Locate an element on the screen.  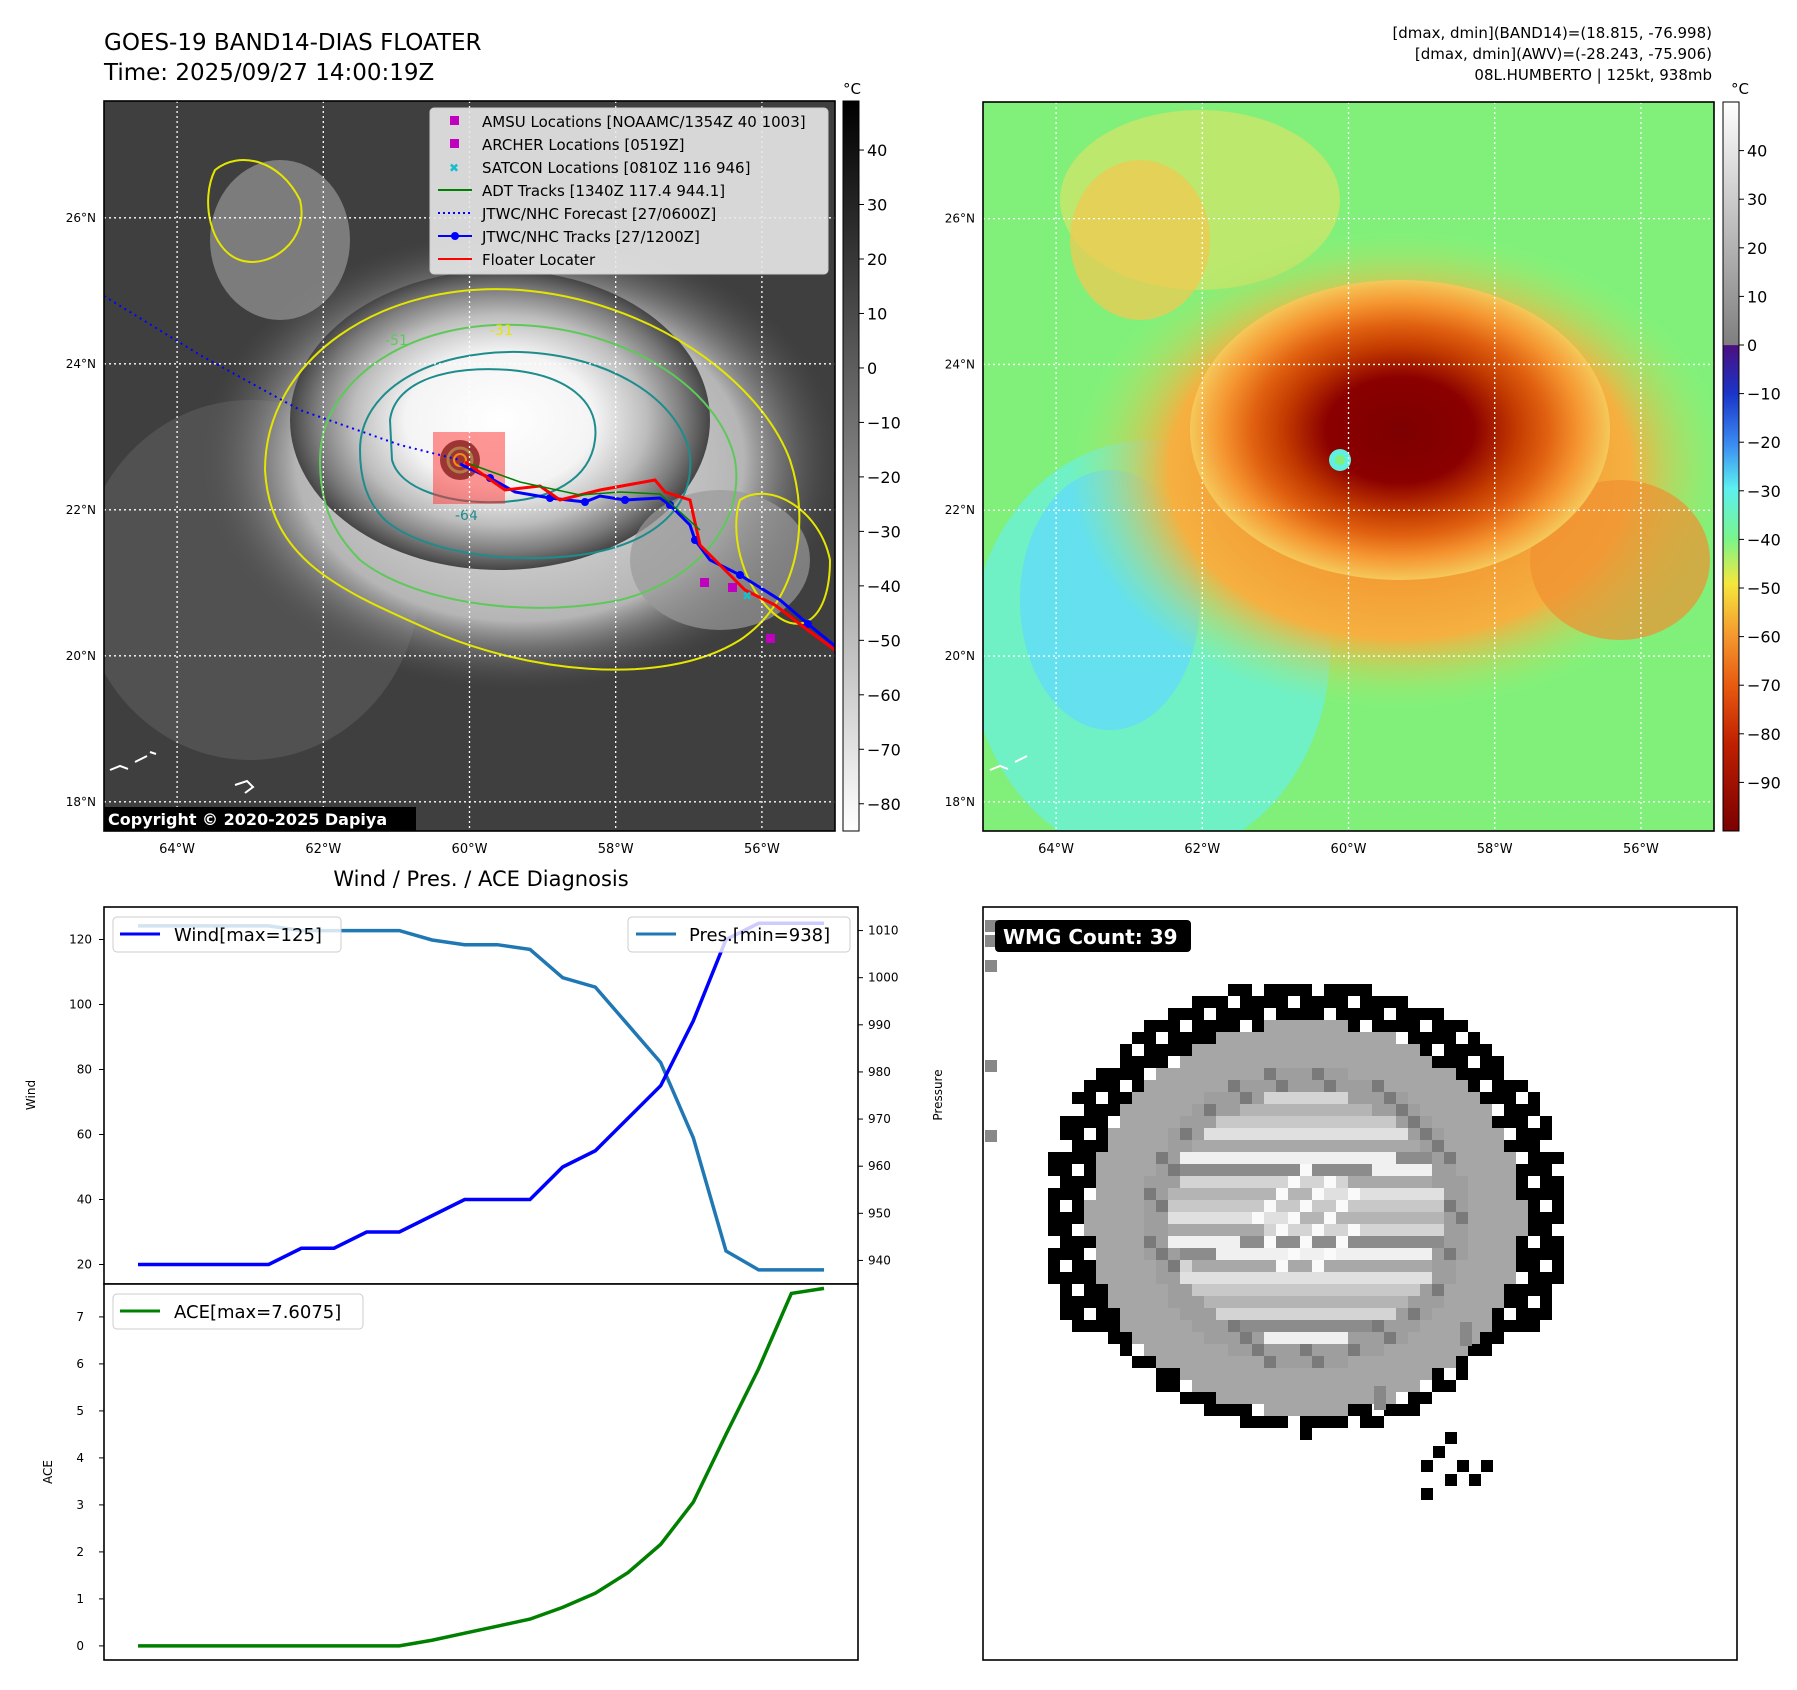
wmg-count-box is located at coordinates (1093, 936).